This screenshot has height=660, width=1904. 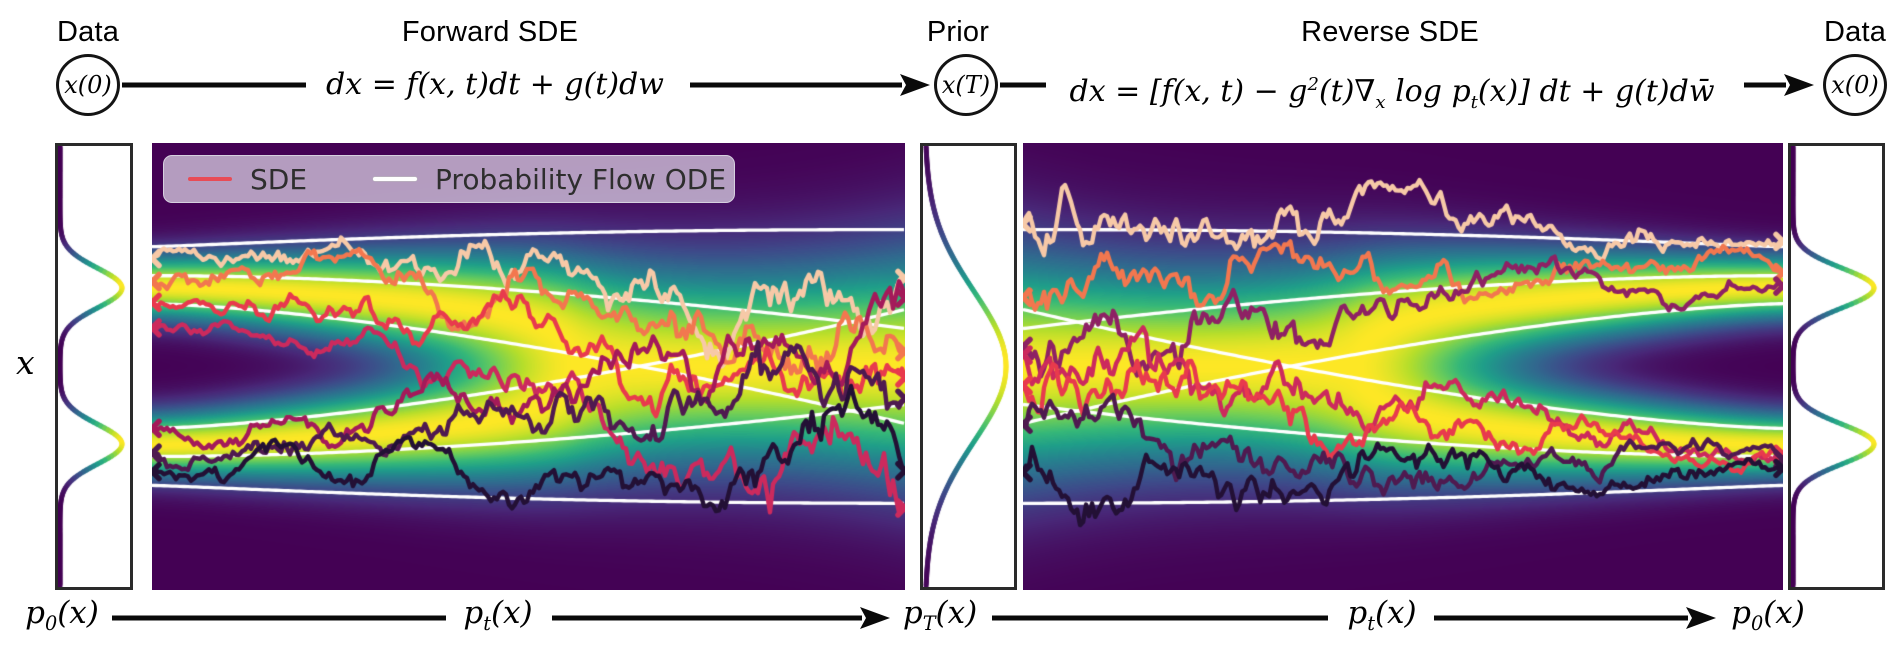 What do you see at coordinates (721, 618) in the screenshot?
I see `footer-arrow-pt-pT` at bounding box center [721, 618].